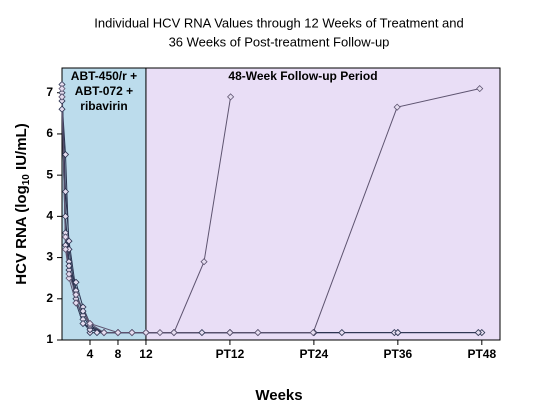 The image size is (558, 419). What do you see at coordinates (49, 92) in the screenshot?
I see `y-tick-label: 7` at bounding box center [49, 92].